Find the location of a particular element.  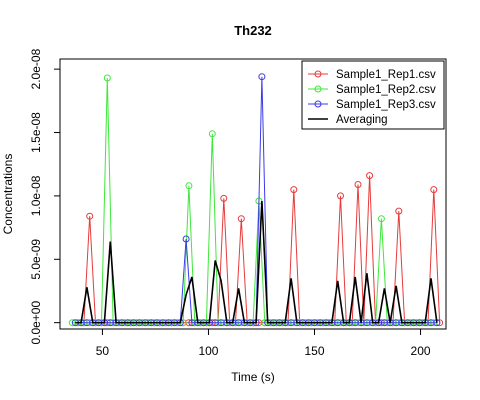

legend-label: Sample1_Rep3.csv is located at coordinates (386, 105).